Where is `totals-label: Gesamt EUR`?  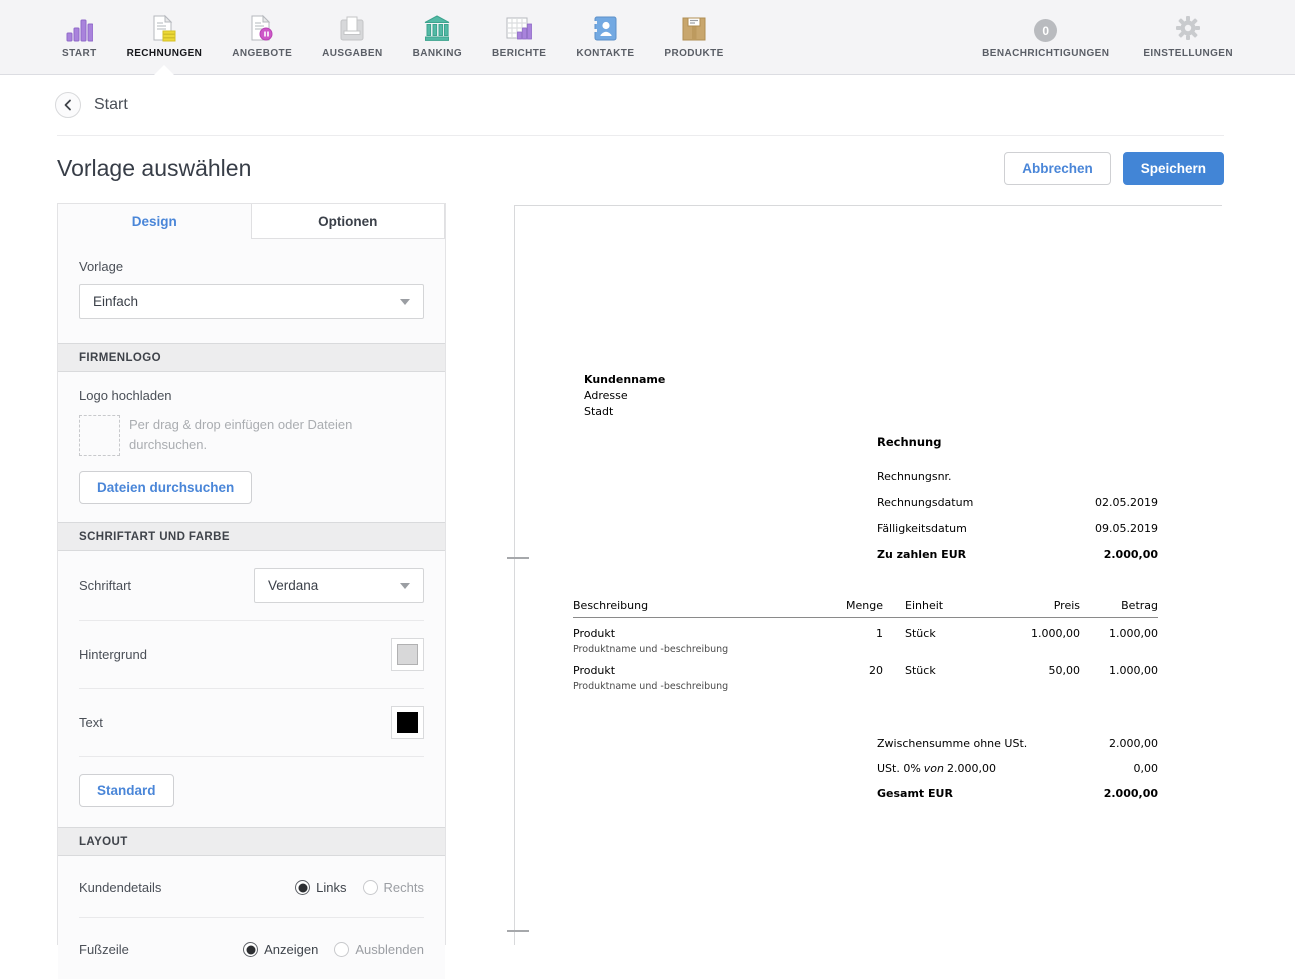 totals-label: Gesamt EUR is located at coordinates (915, 793).